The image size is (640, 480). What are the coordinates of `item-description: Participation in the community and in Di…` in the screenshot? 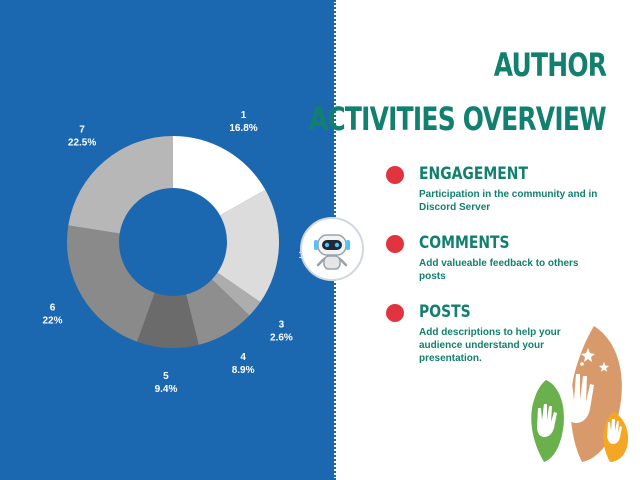 It's located at (508, 201).